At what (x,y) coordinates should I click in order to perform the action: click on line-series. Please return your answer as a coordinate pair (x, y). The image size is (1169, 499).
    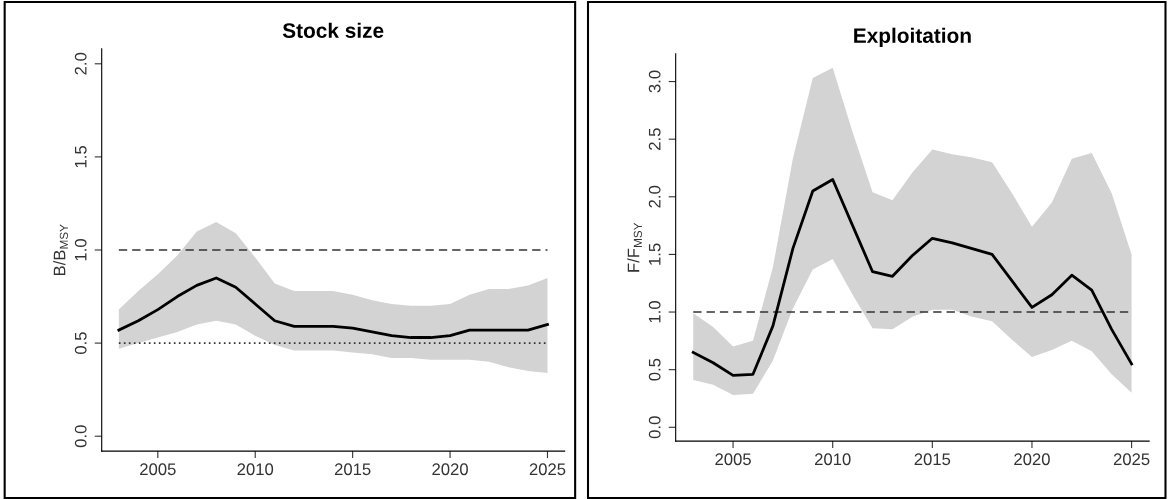
    Looking at the image, I should click on (333, 307).